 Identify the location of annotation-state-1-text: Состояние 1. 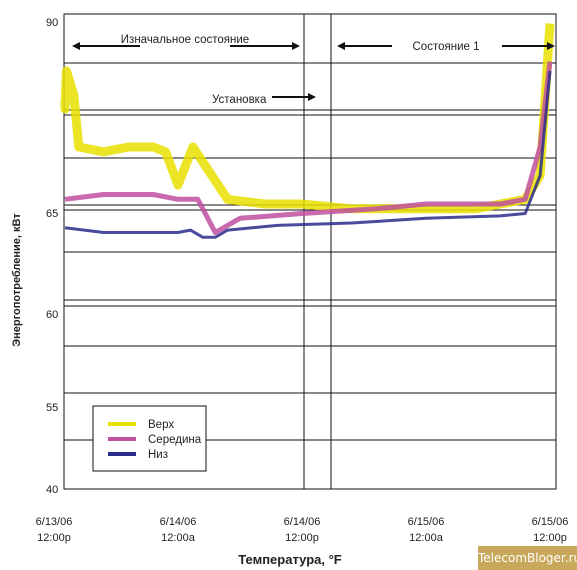
(446, 47).